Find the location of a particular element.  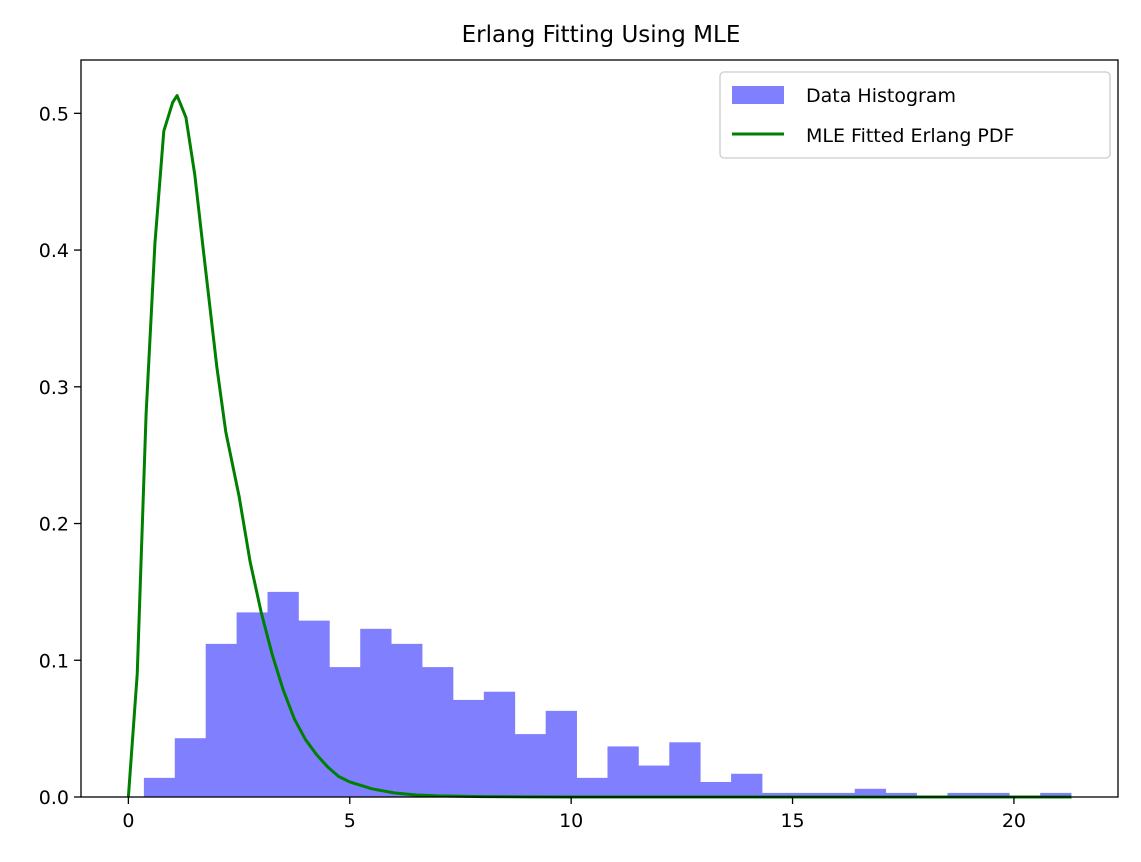

y-tick-label: 0.0 is located at coordinates (54, 798).